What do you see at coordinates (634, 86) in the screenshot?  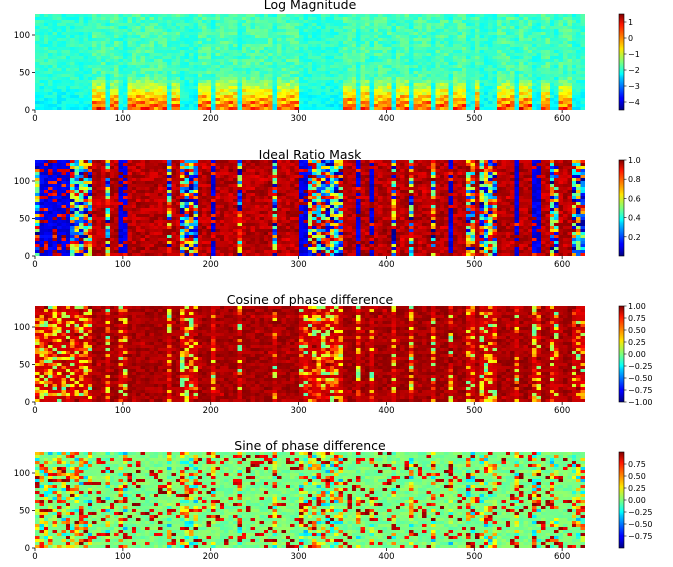 I see `colorbar-tick-label: −3` at bounding box center [634, 86].